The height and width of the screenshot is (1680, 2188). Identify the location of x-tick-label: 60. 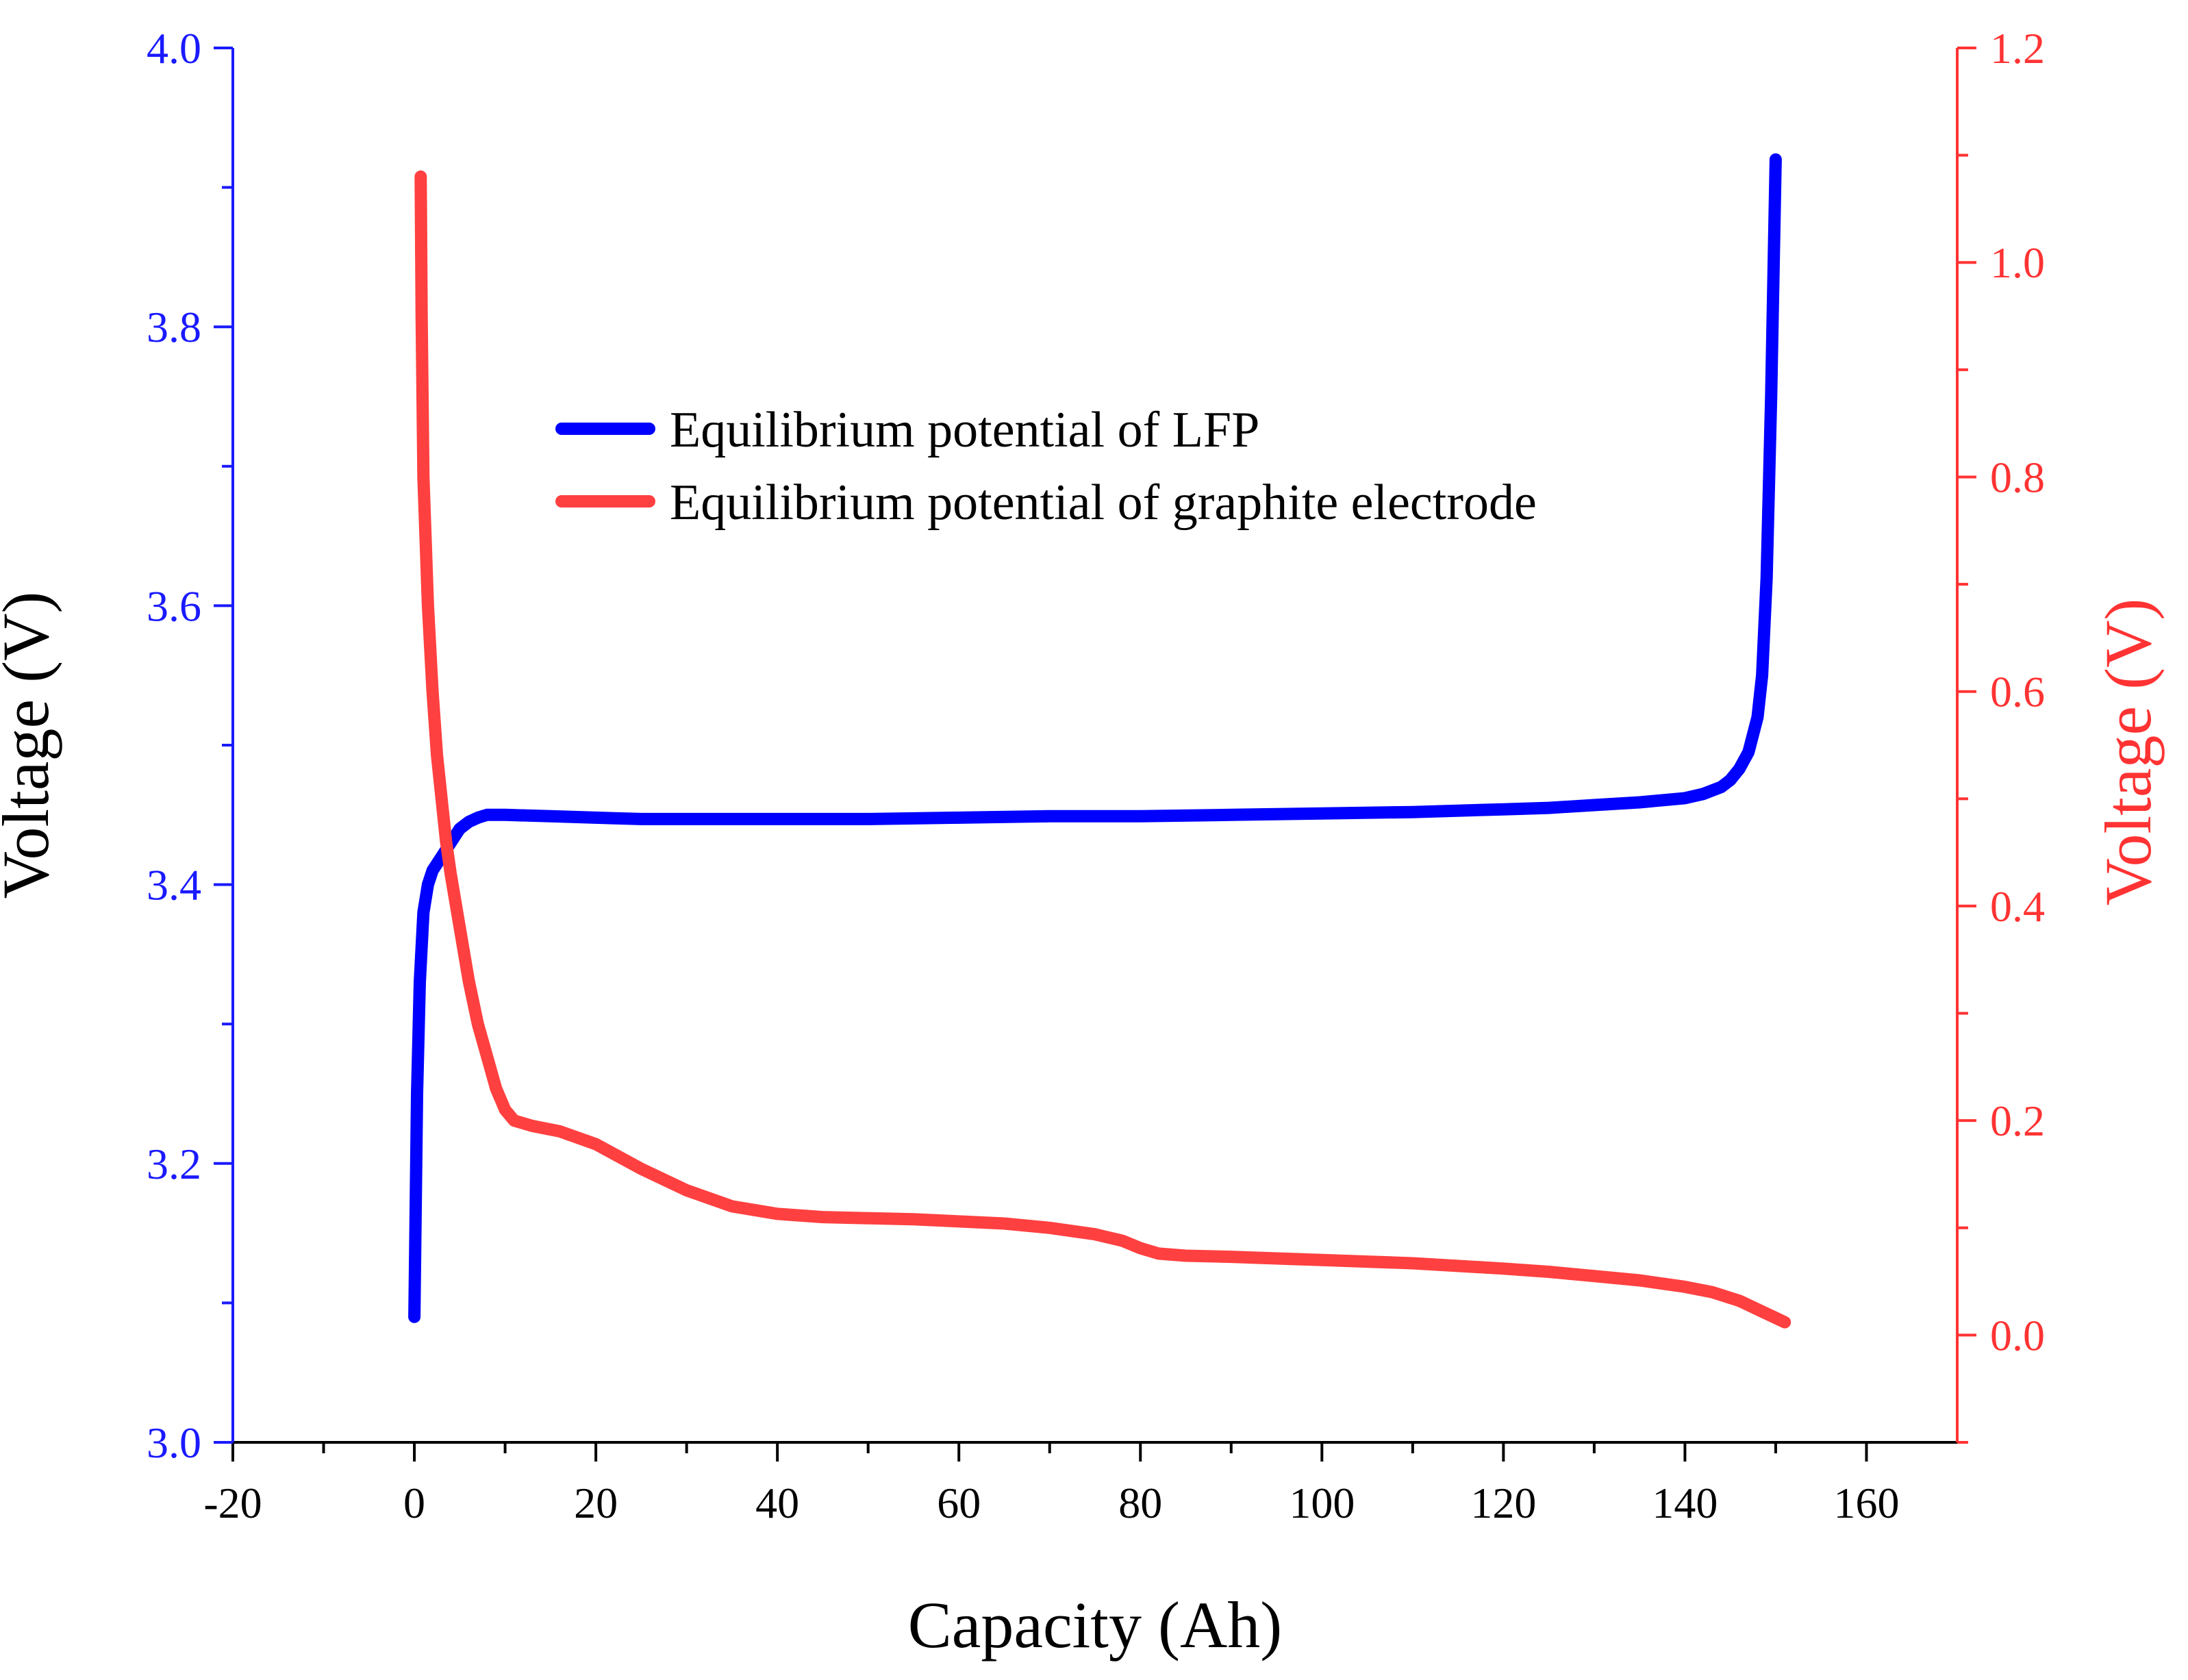
(959, 1503).